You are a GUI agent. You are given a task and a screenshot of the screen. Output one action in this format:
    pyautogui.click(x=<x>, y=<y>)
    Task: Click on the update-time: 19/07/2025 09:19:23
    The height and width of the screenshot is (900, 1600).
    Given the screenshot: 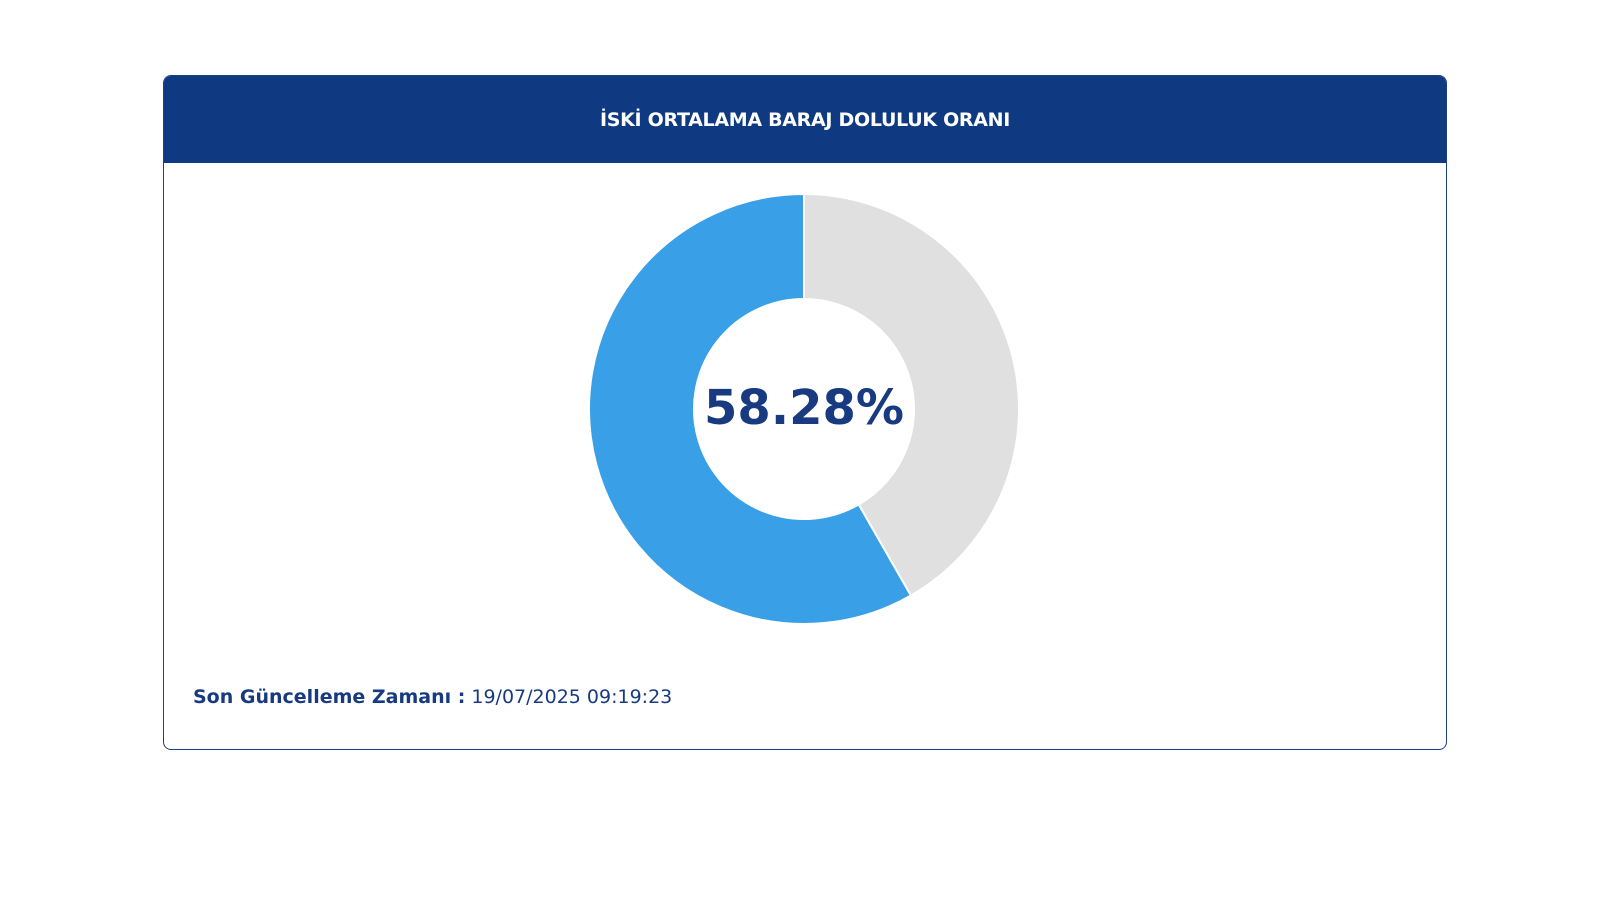 What is the action you would take?
    pyautogui.click(x=572, y=697)
    